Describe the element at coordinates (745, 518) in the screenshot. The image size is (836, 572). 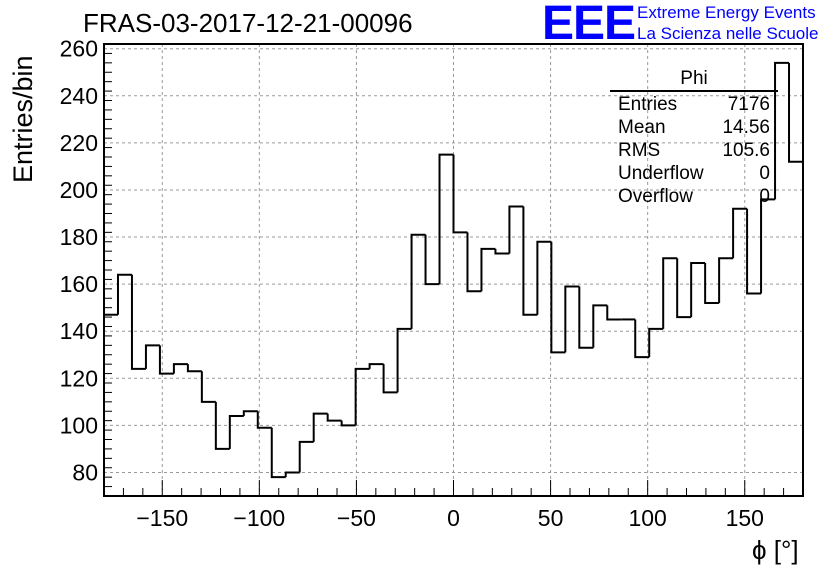
I see `x-tick-label: 150` at that location.